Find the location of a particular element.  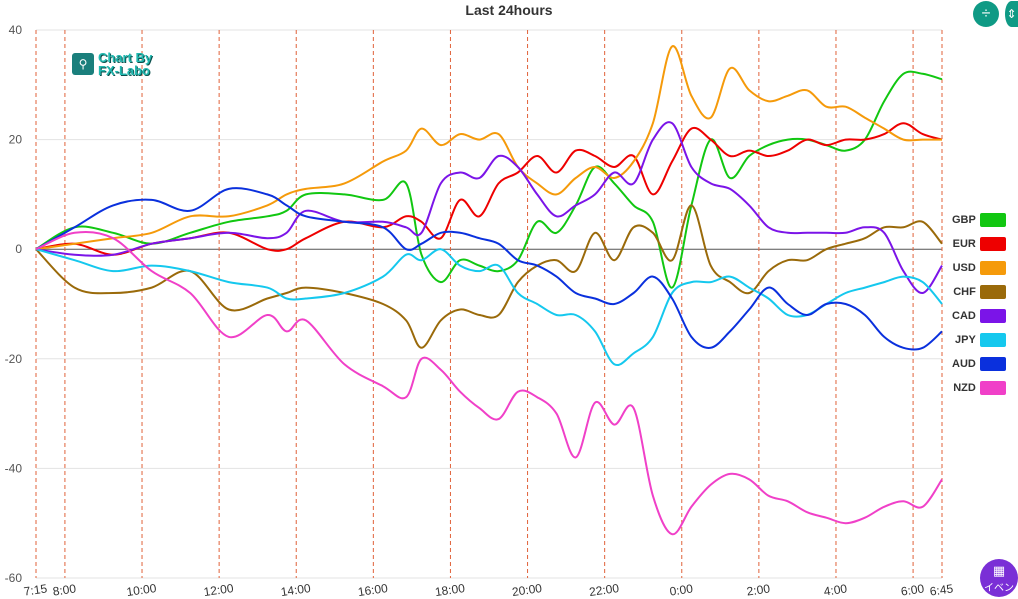

event-calendar-button: ▦ イベン is located at coordinates (999, 578).